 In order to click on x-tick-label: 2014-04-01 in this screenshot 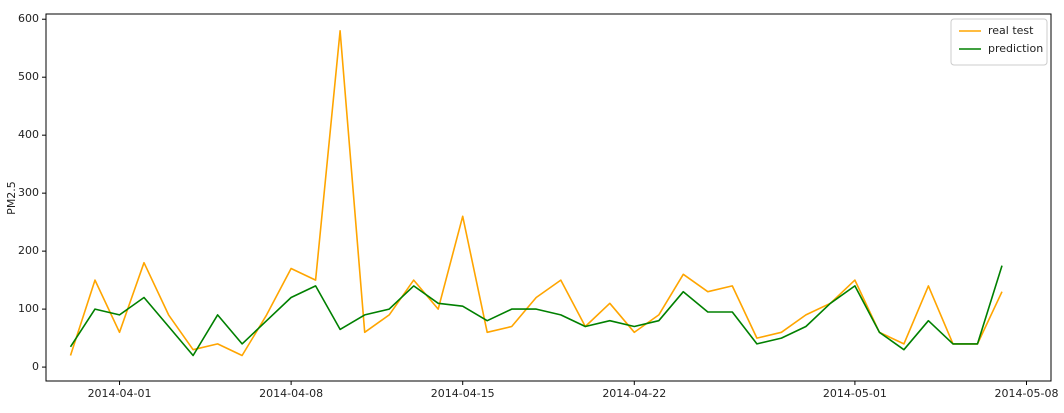, I will do `click(120, 393)`.